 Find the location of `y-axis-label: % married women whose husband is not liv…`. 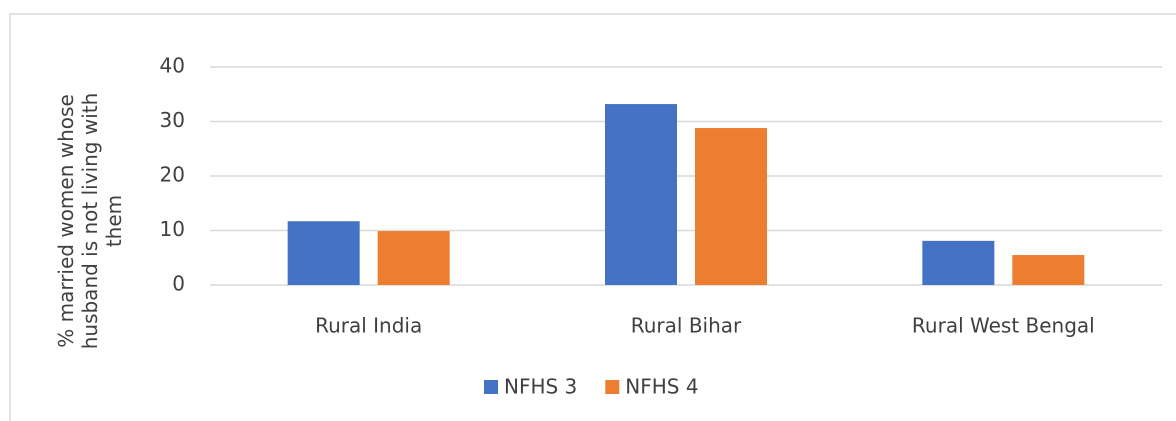

y-axis-label: % married women whose husband is not liv… is located at coordinates (90, 221).